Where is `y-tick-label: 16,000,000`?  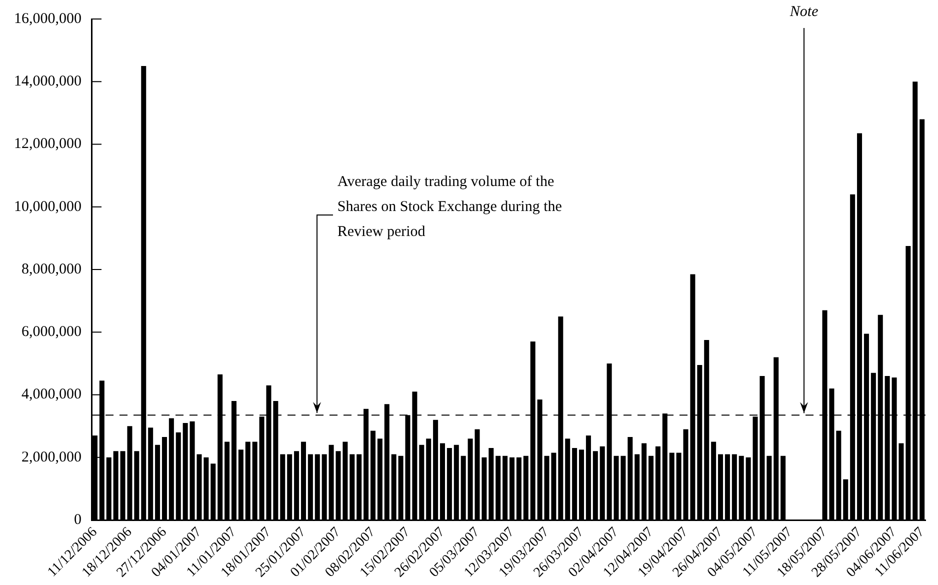 y-tick-label: 16,000,000 is located at coordinates (48, 18).